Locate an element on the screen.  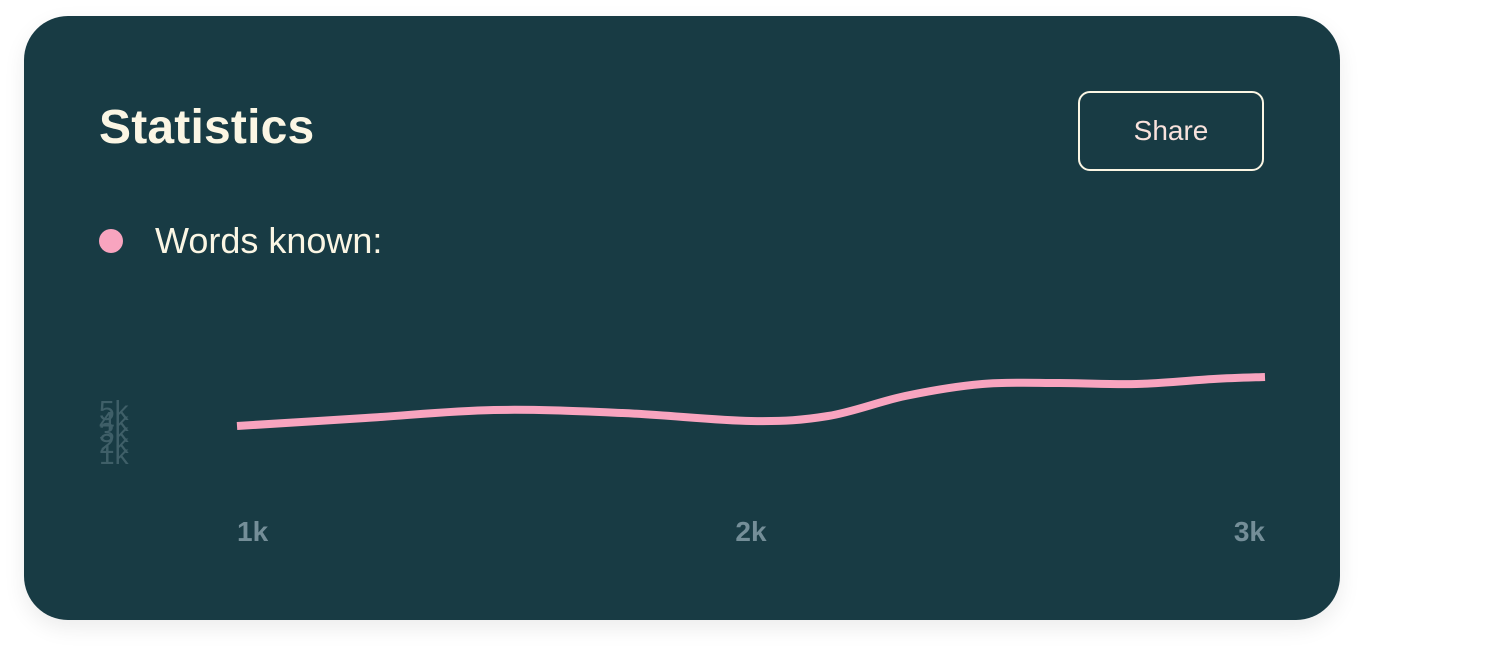
legend-dot-icon is located at coordinates (111, 241).